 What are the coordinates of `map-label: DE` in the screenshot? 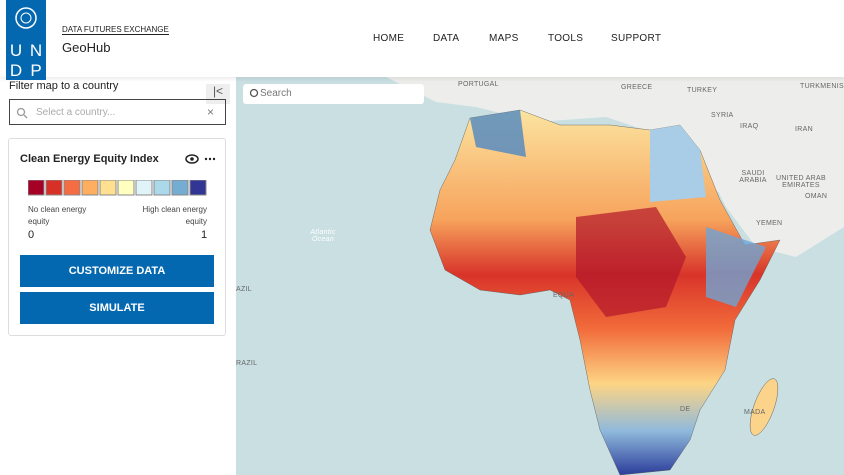 It's located at (685, 409).